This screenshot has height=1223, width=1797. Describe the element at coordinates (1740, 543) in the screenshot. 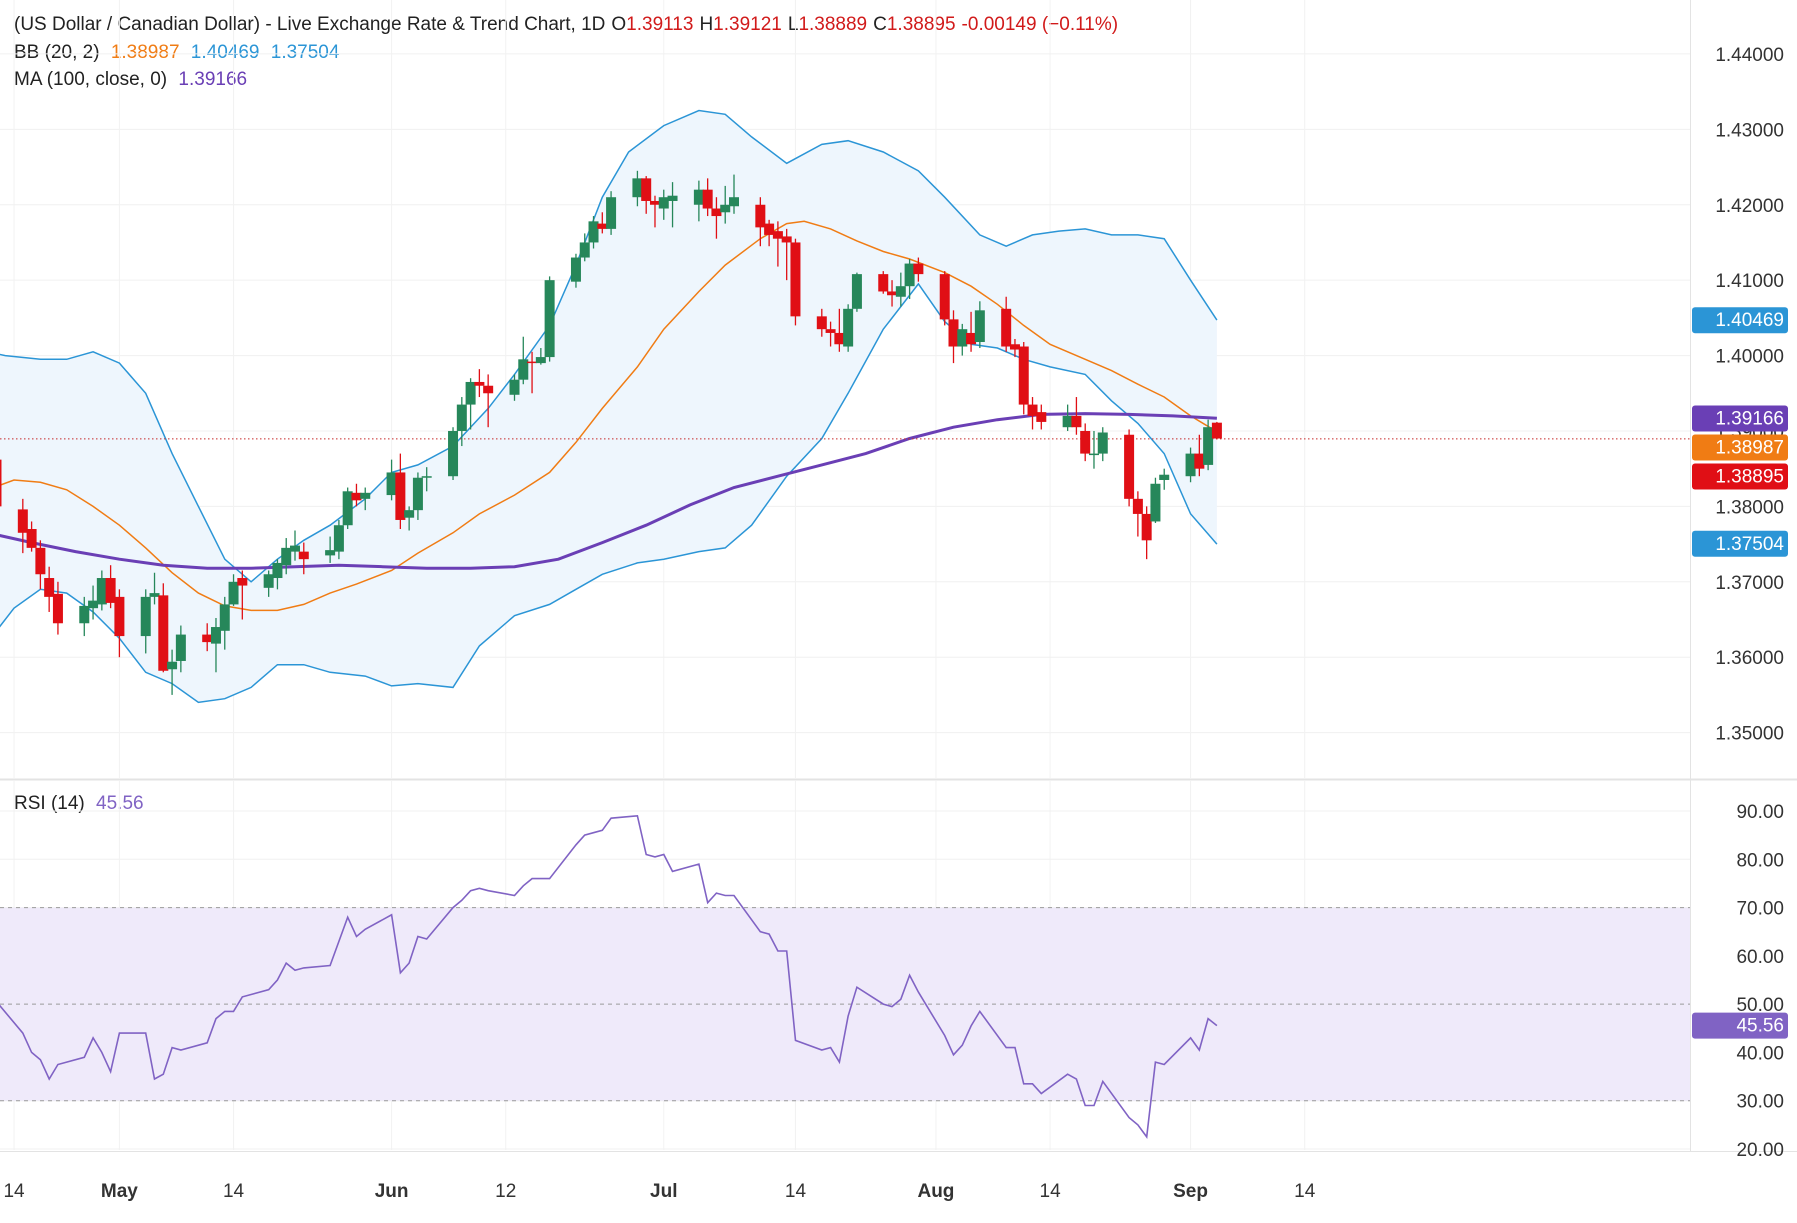

I see `price-tag-bb-lower: 1.37504` at that location.